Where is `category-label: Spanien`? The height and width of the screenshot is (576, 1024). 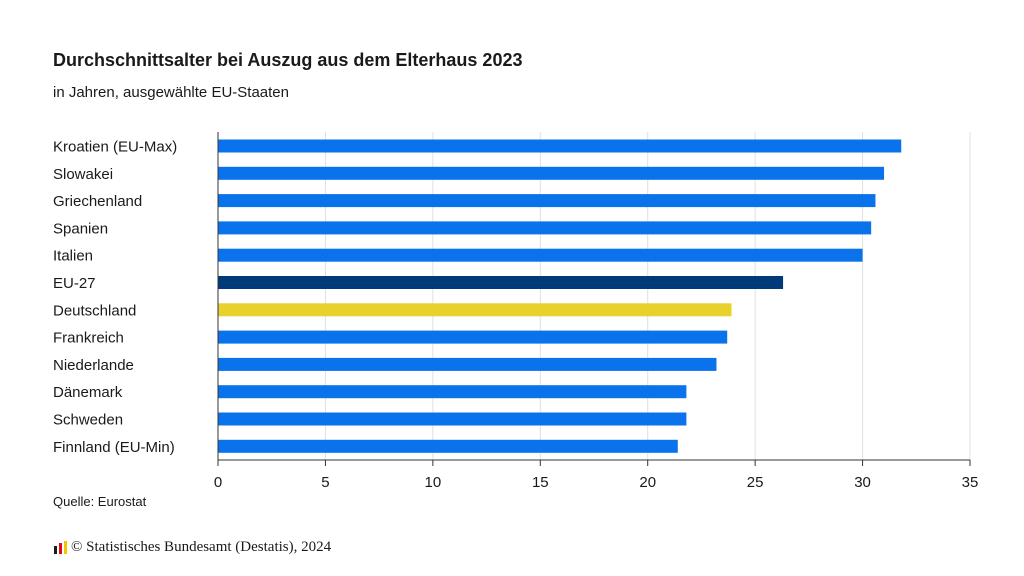 category-label: Spanien is located at coordinates (80, 228).